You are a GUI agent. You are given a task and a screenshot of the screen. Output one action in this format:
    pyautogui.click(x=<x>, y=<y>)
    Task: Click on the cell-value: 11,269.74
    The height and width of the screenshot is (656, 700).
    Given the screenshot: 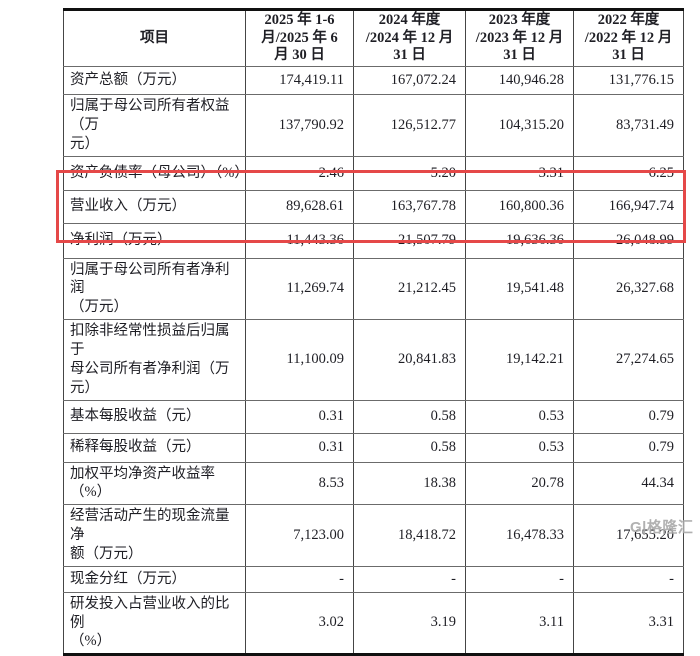 What is the action you would take?
    pyautogui.click(x=299, y=289)
    